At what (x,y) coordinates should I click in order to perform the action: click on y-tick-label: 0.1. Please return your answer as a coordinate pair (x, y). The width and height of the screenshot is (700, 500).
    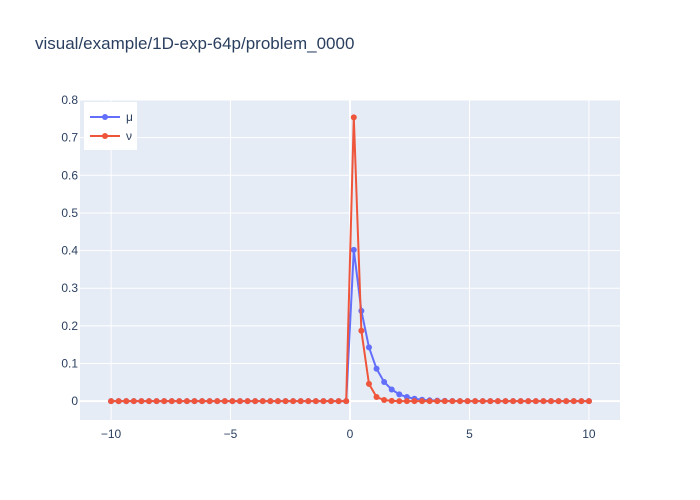
    Looking at the image, I should click on (69, 364).